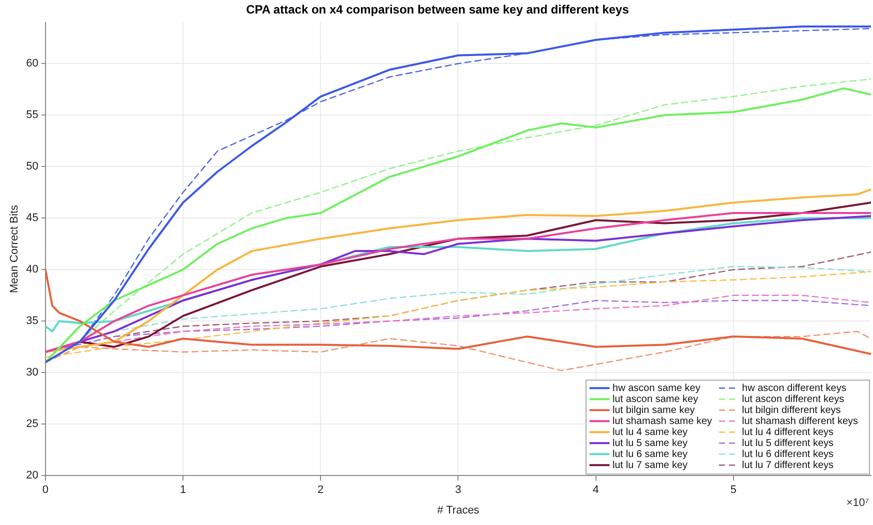  Describe the element at coordinates (458, 490) in the screenshot. I see `x-tick-label: 3` at that location.